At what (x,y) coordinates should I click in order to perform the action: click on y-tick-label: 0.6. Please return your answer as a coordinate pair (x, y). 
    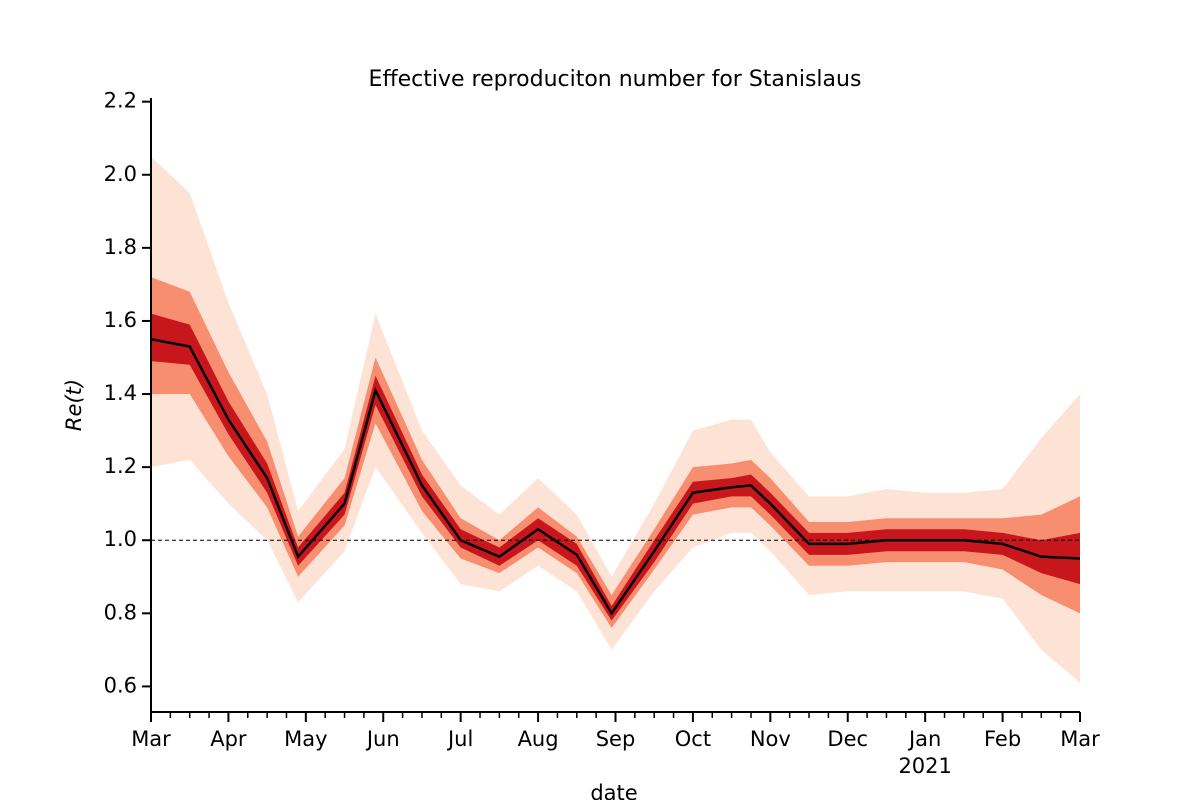
    Looking at the image, I should click on (120, 685).